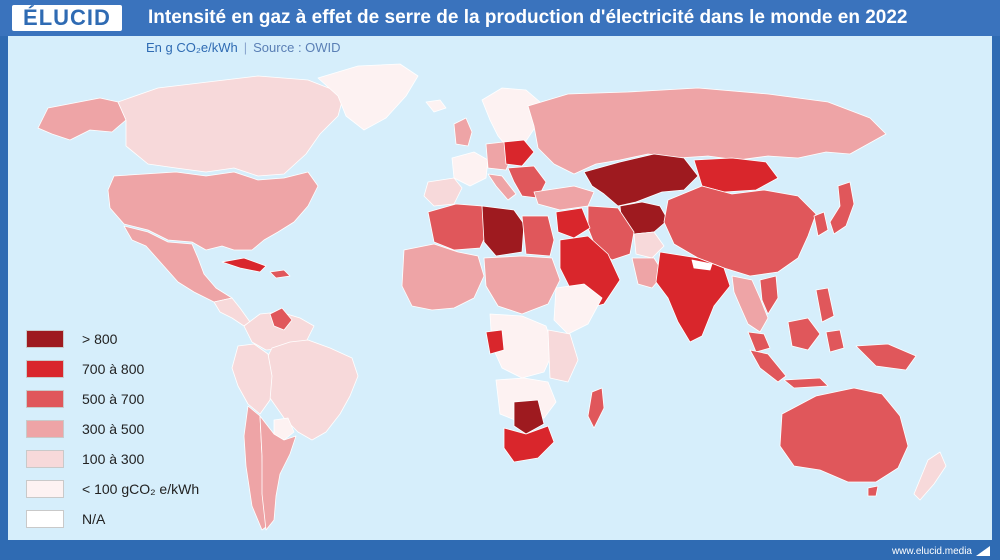 Image resolution: width=1000 pixels, height=560 pixels. Describe the element at coordinates (563, 356) in the screenshot. I see `region-east-africa` at that location.